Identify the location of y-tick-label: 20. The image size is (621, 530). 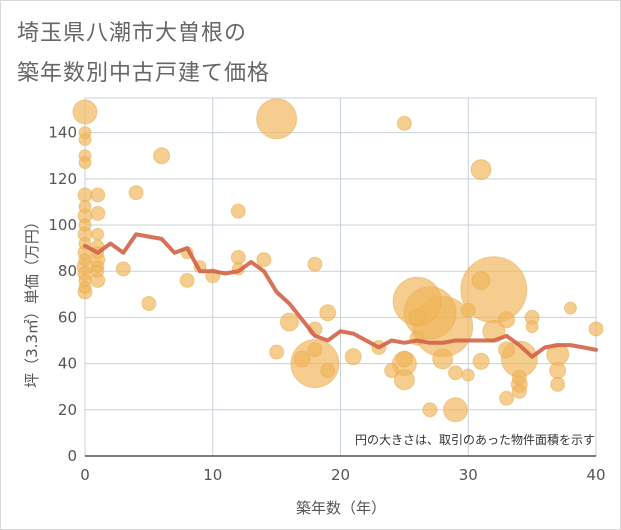
(67, 410).